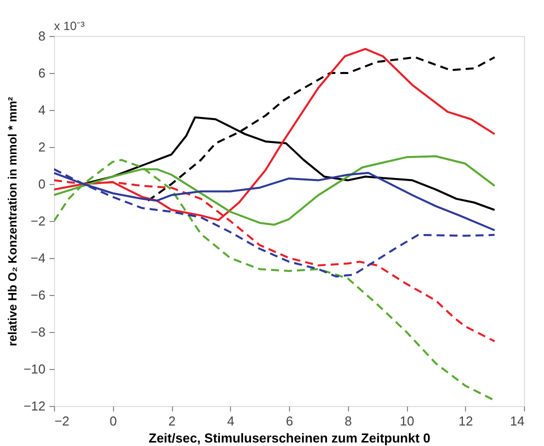 This screenshot has width=544, height=446. Describe the element at coordinates (290, 421) in the screenshot. I see `x-tick-label: 6` at that location.